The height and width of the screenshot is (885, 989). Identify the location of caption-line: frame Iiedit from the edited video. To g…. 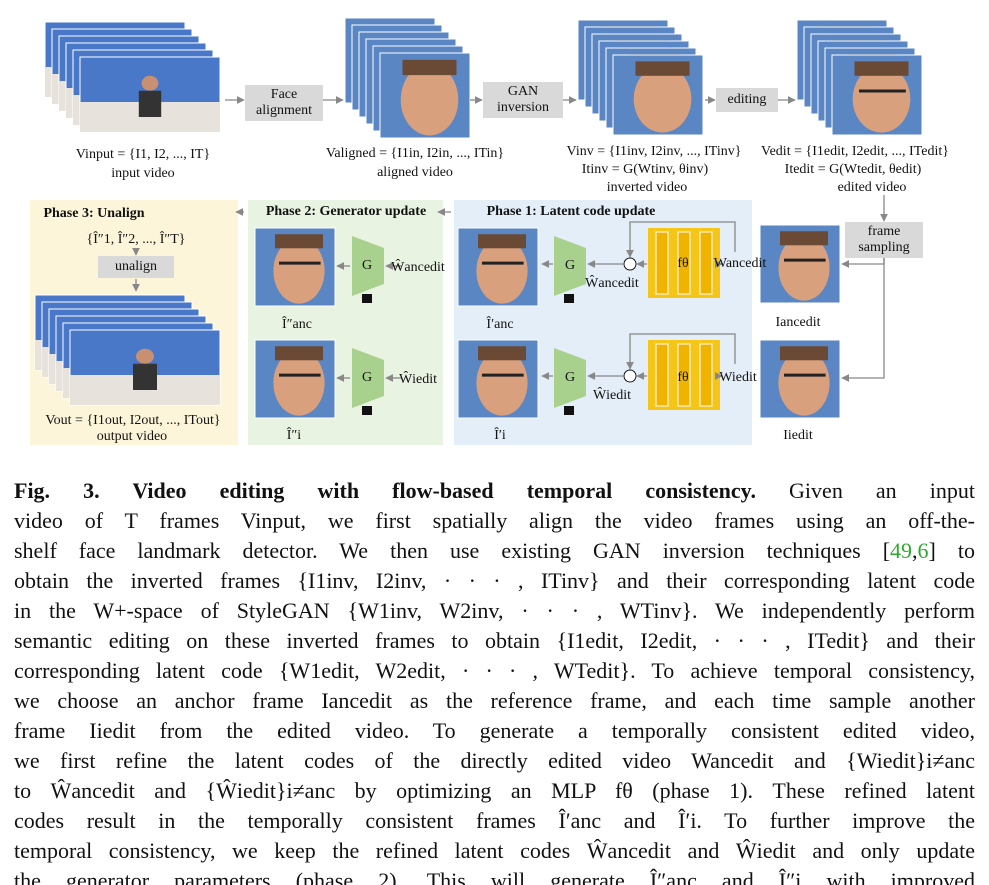
(494, 730).